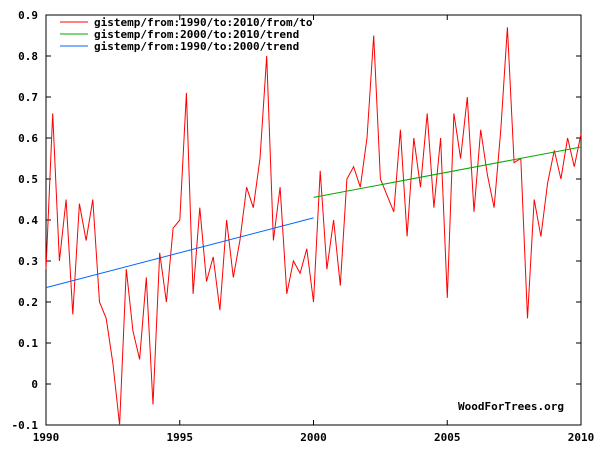  What do you see at coordinates (196, 46) in the screenshot?
I see `legend-label-2: gistemp/from:1990/to:2000/trend` at bounding box center [196, 46].